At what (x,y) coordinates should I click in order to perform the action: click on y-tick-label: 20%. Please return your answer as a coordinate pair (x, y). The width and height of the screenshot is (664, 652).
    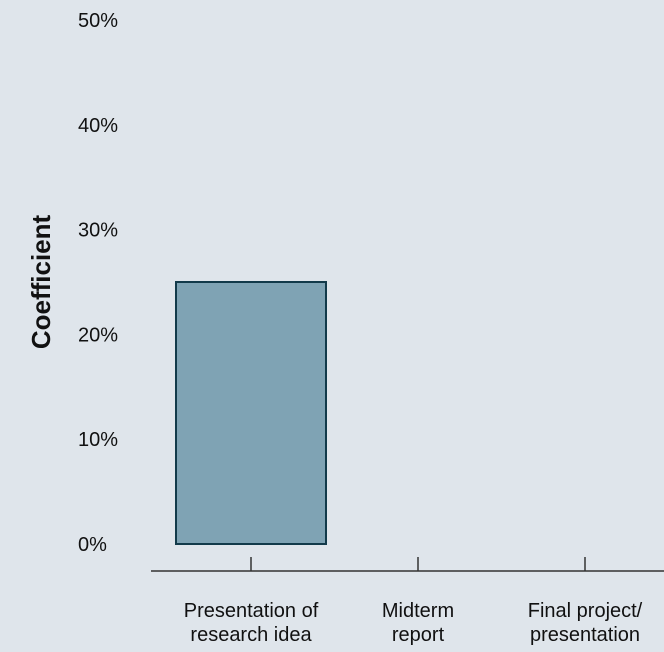
    Looking at the image, I should click on (98, 335).